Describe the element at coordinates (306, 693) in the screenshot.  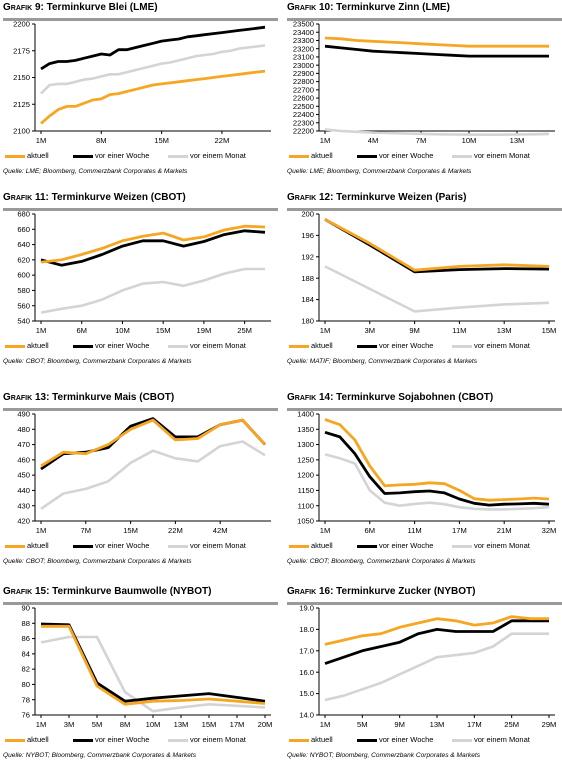
I see `y-tick-label: 15.0` at that location.